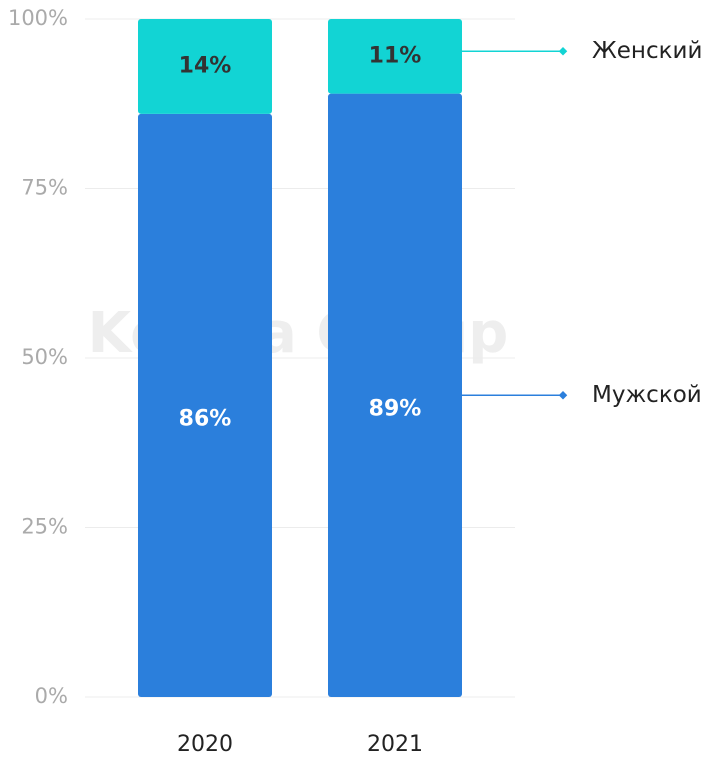 The width and height of the screenshot is (712, 762). What do you see at coordinates (205, 744) in the screenshot?
I see `x-tick-label: 2020` at bounding box center [205, 744].